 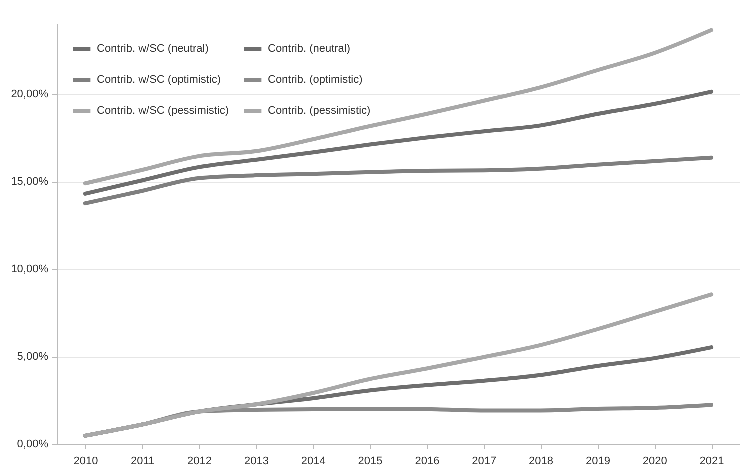 What do you see at coordinates (33, 444) in the screenshot?
I see `y-tick-label: 0,00%` at bounding box center [33, 444].